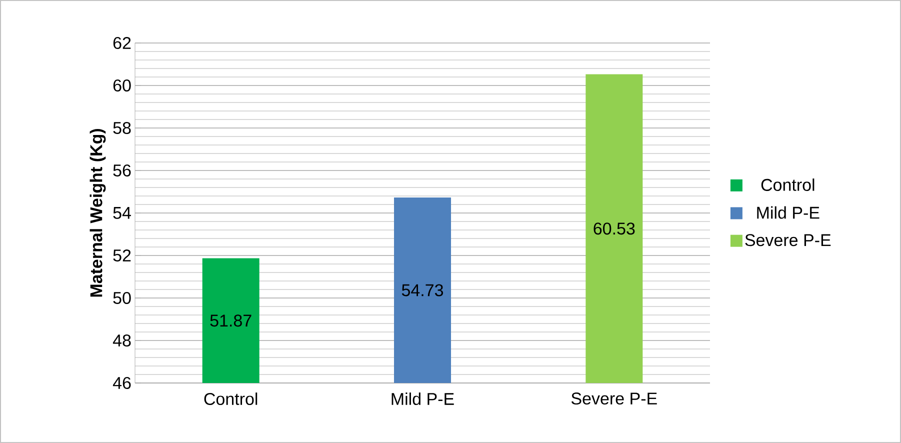 This screenshot has height=443, width=901. What do you see at coordinates (122, 85) in the screenshot?
I see `y-tick-label: 60` at bounding box center [122, 85].